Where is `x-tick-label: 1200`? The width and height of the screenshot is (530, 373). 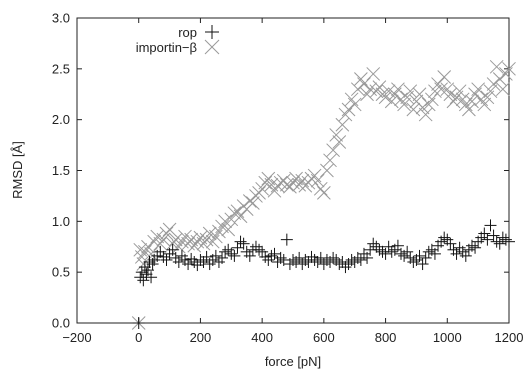
x-tick-label: 1200 is located at coordinates (509, 337).